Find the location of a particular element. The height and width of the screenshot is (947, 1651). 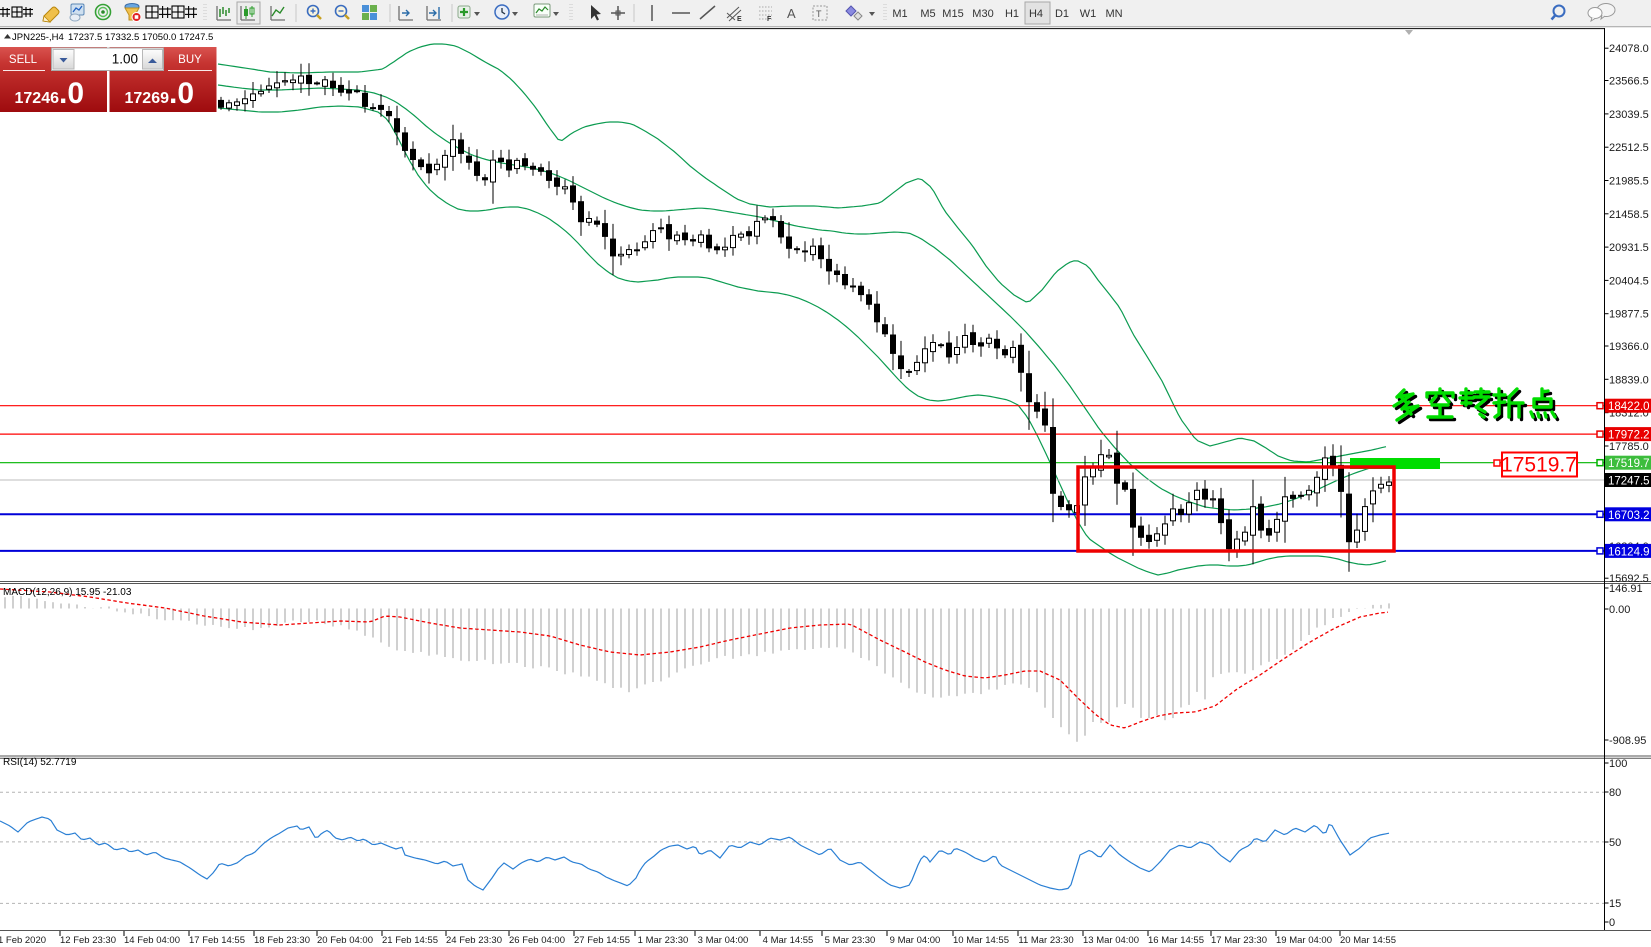

svg-text: 9 Mar 04:00 is located at coordinates (915, 940).